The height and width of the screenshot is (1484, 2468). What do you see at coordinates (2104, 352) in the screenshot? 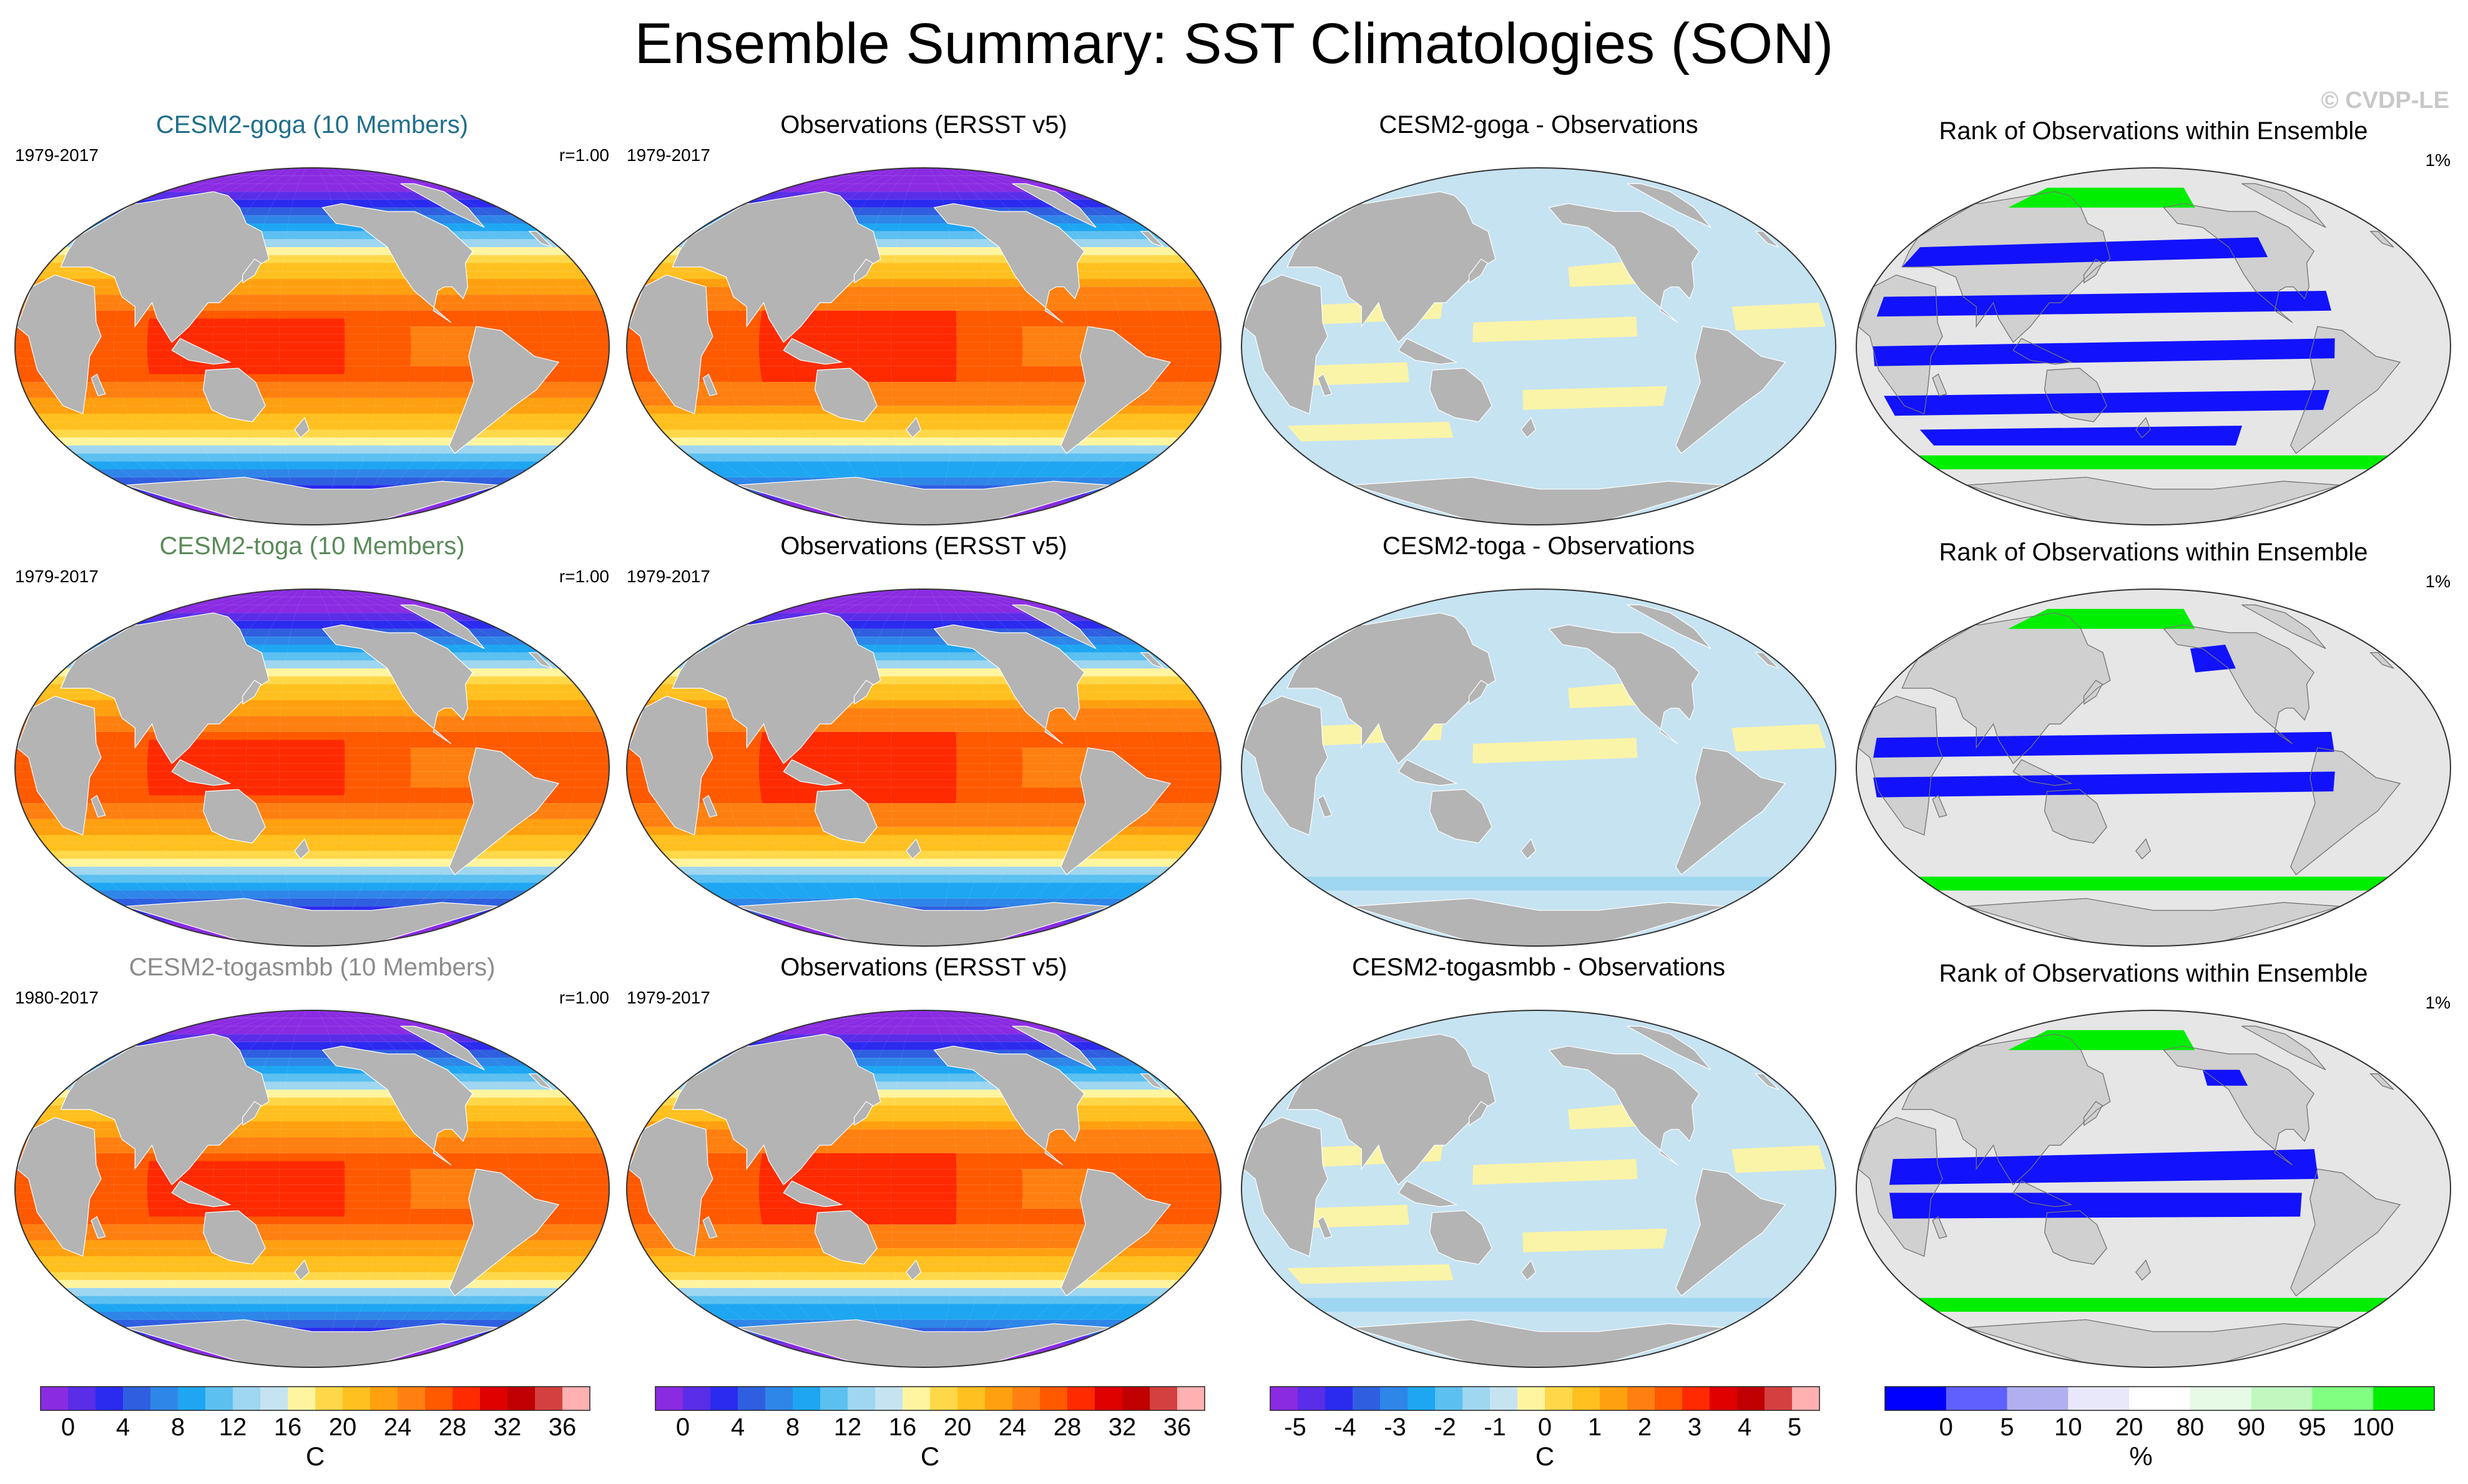
I see `rank-low-region` at bounding box center [2104, 352].